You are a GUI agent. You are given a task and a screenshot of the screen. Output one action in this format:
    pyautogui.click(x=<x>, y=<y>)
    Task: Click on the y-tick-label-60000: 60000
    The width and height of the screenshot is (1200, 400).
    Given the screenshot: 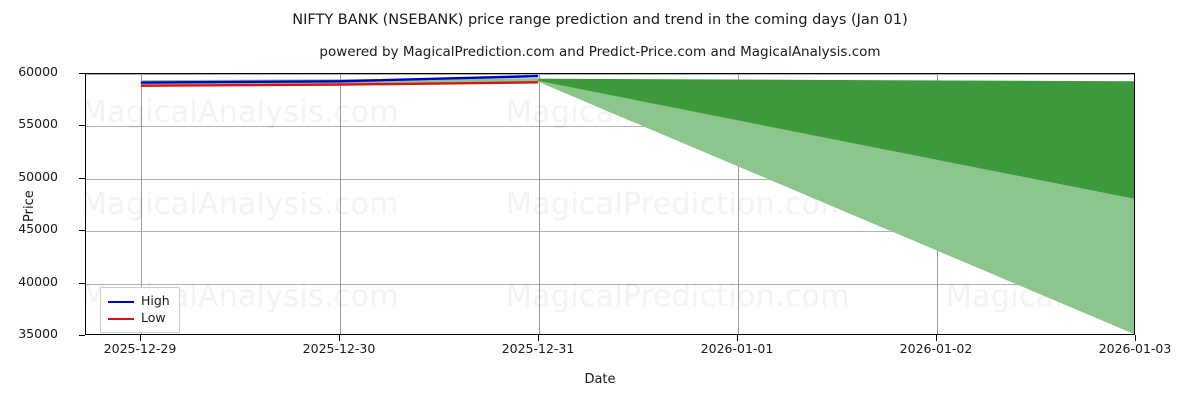 What is the action you would take?
    pyautogui.click(x=38, y=71)
    